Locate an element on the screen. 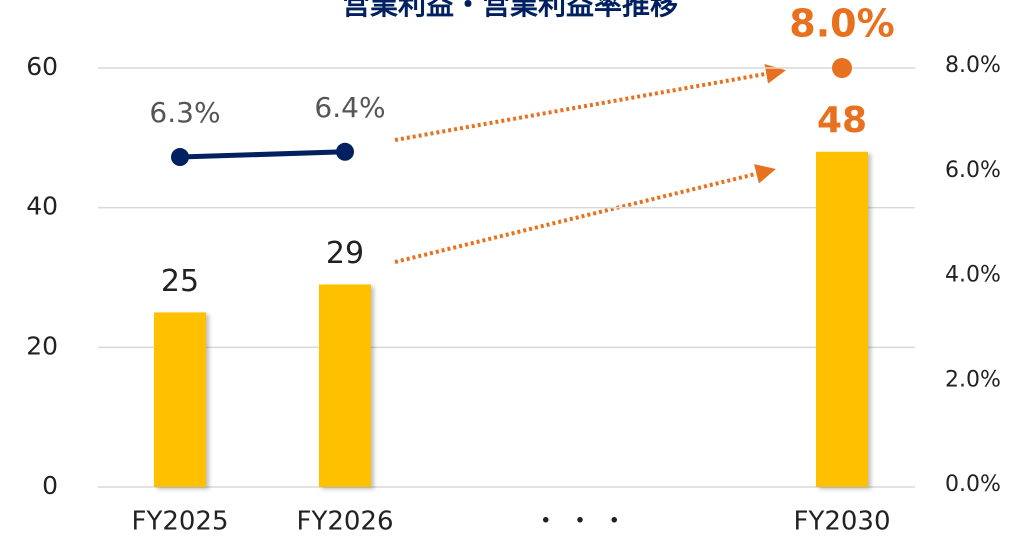 Image resolution: width=1034 pixels, height=550 pixels. y2-tick-label: 8.0% is located at coordinates (973, 65).